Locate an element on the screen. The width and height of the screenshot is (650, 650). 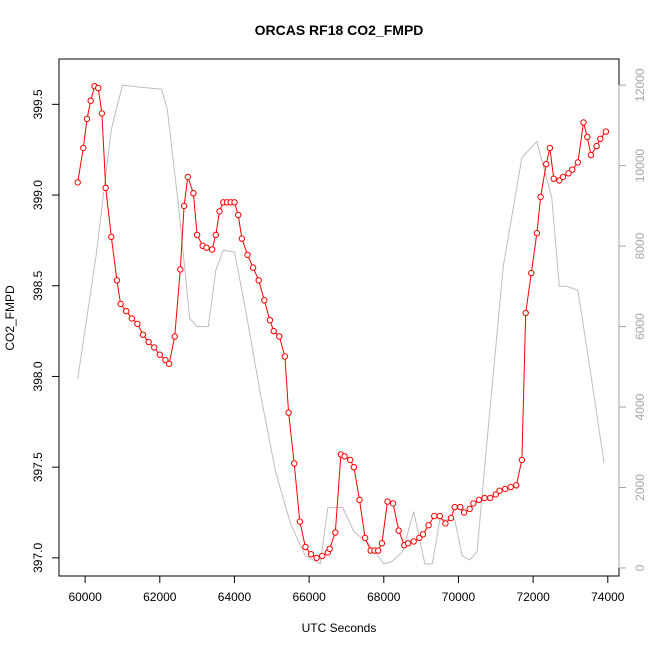
y-tick-label: 397.0 is located at coordinates (38, 558).